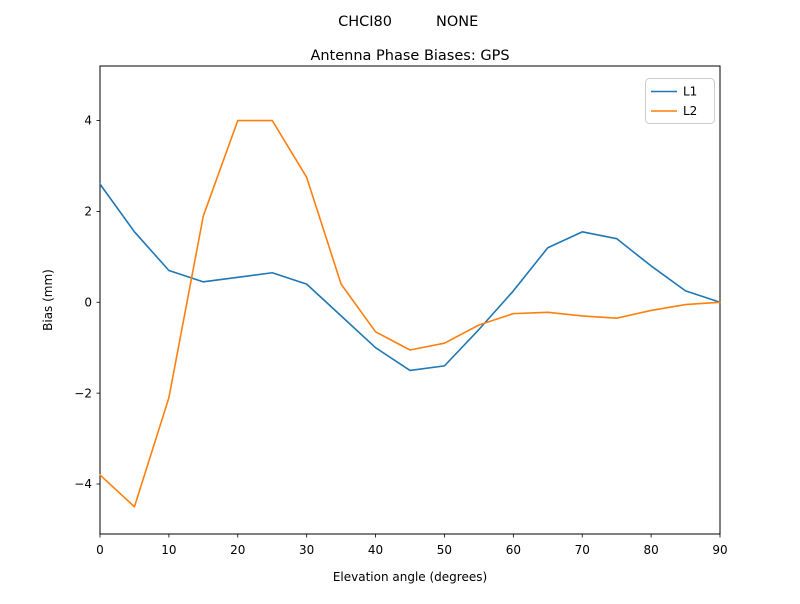 This screenshot has height=604, width=800. I want to click on y-tick-label: 0, so click(88, 302).